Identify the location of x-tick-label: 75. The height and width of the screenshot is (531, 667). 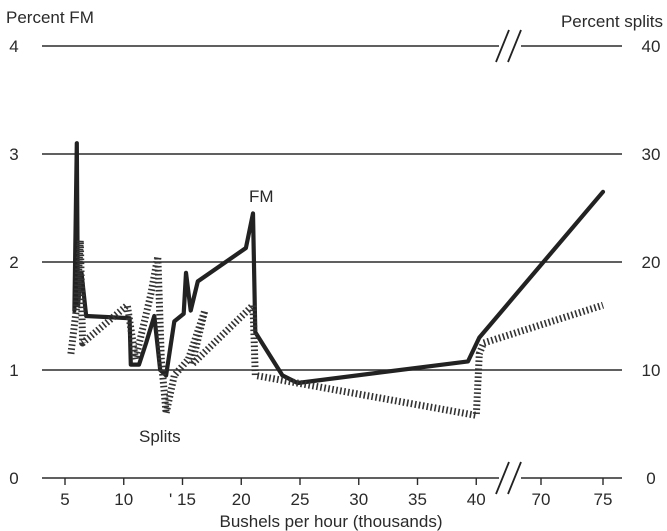
(603, 499).